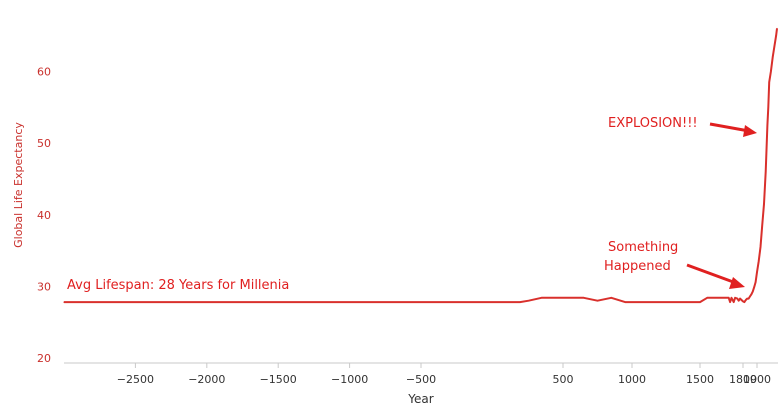 Image resolution: width=784 pixels, height=411 pixels. Describe the element at coordinates (135, 379) in the screenshot. I see `x-tick-label: −2500` at that location.